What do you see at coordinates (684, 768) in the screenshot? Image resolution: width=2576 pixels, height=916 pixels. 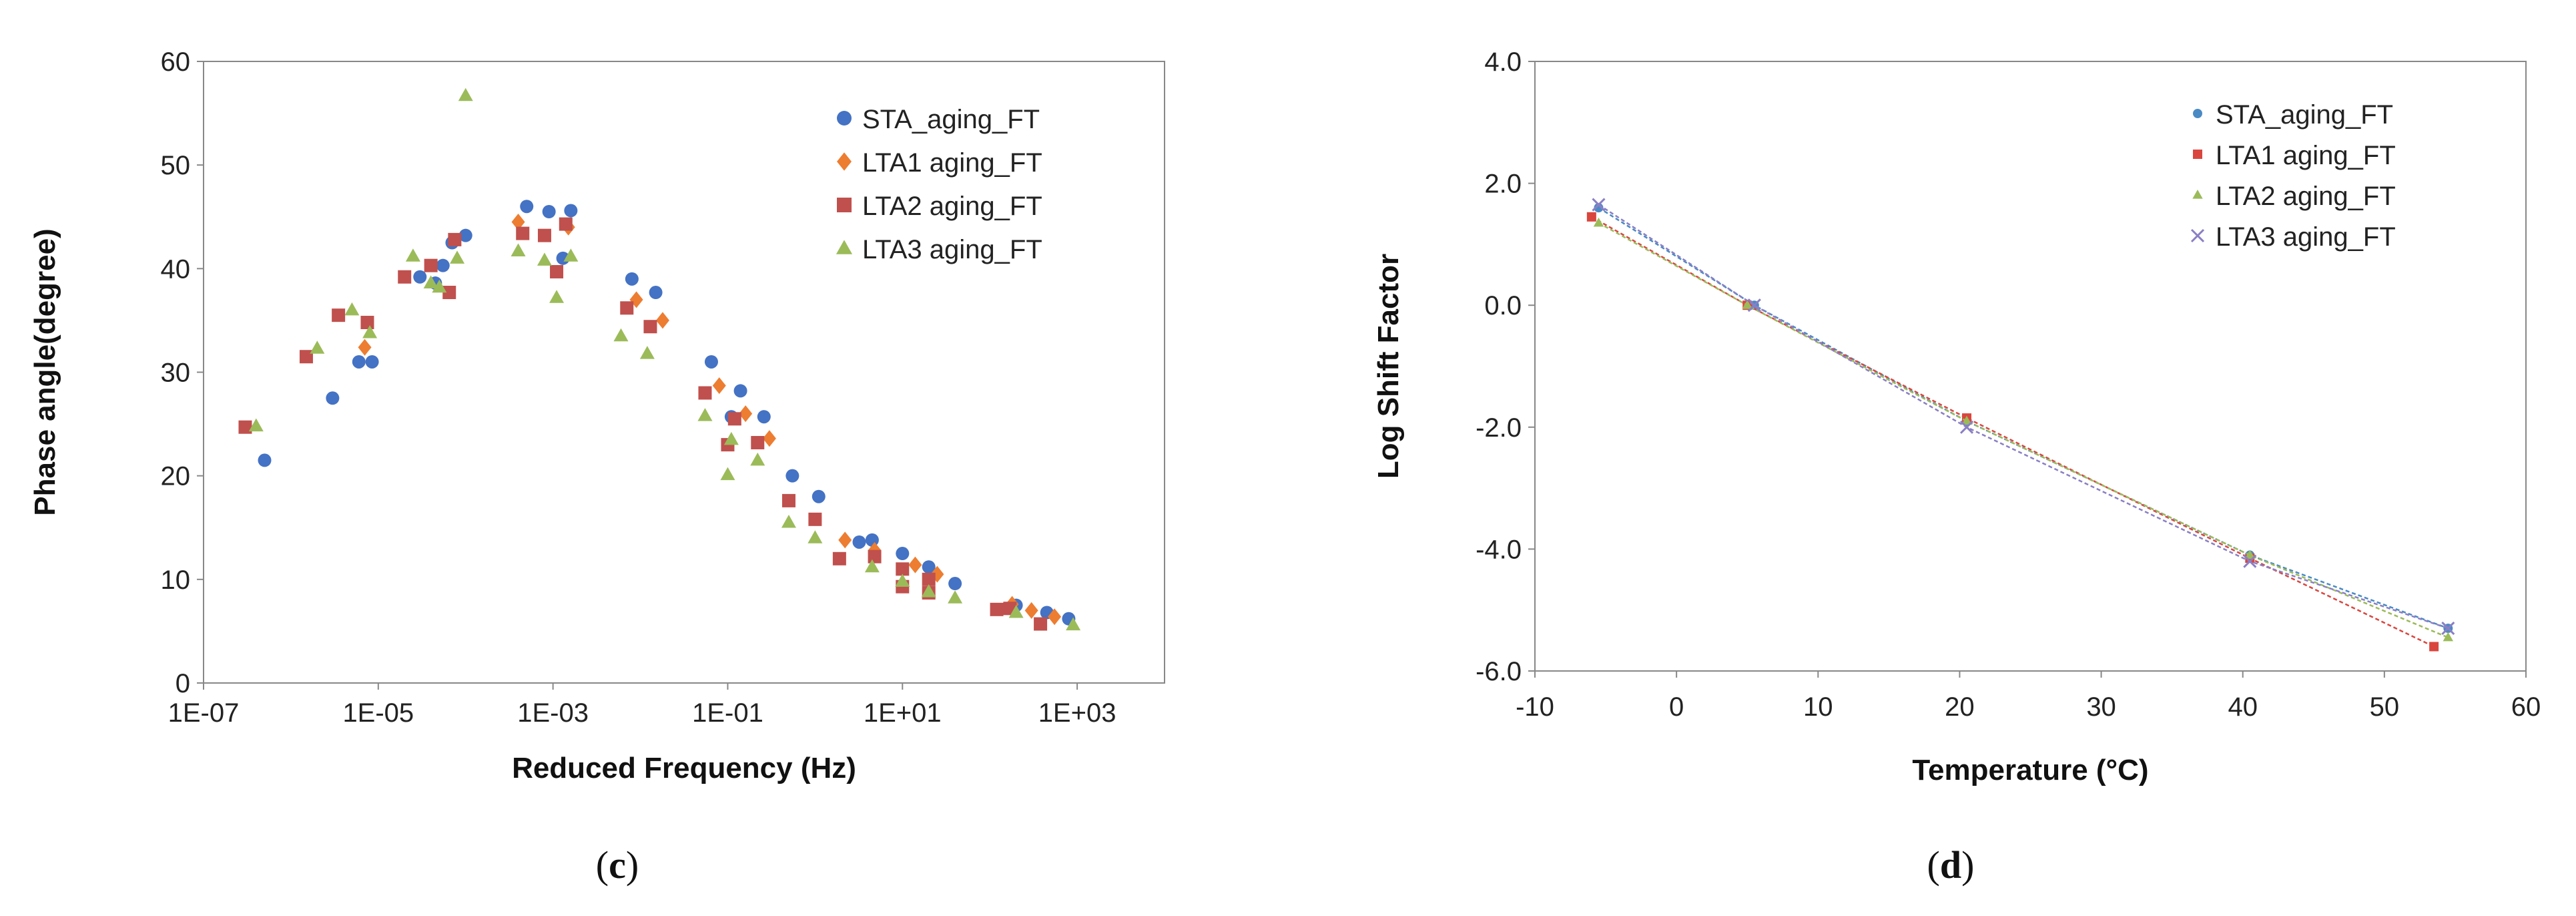 I see `x-axis-title: Reduced Frequency (Hz)` at bounding box center [684, 768].